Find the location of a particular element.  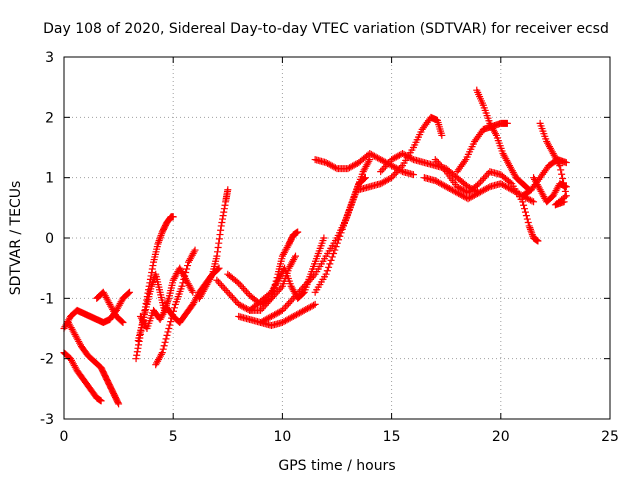

y-tick-label: -1 is located at coordinates (47, 299).